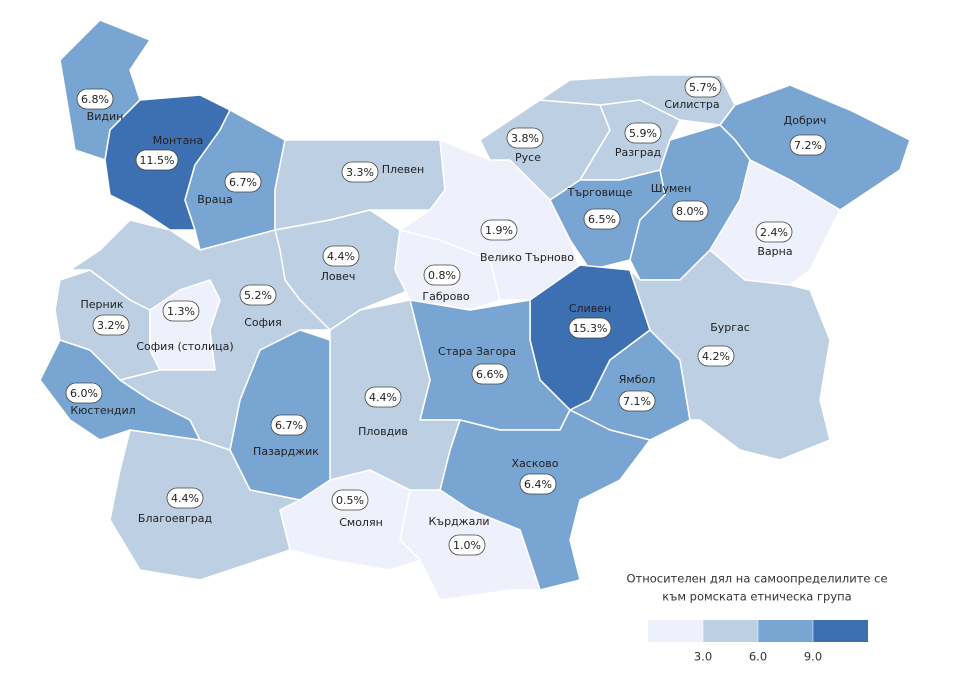 This screenshot has width=960, height=687. Describe the element at coordinates (459, 521) in the screenshot. I see `region-name: Кърджали` at that location.